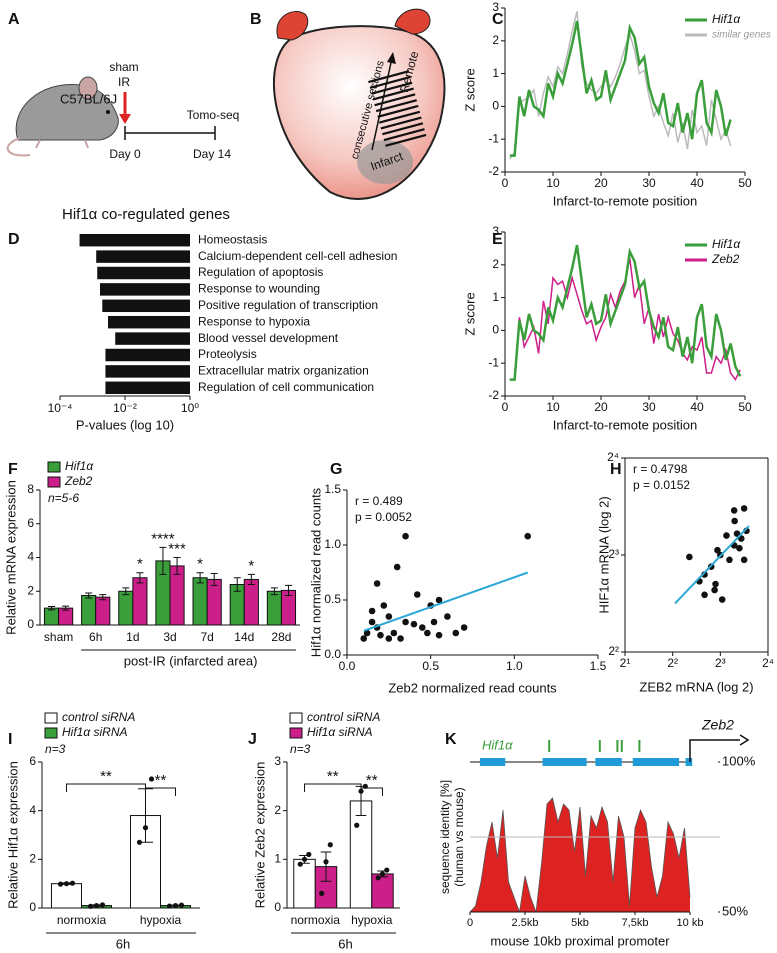  Describe the element at coordinates (160, 791) in the screenshot. I see `bracket` at that location.